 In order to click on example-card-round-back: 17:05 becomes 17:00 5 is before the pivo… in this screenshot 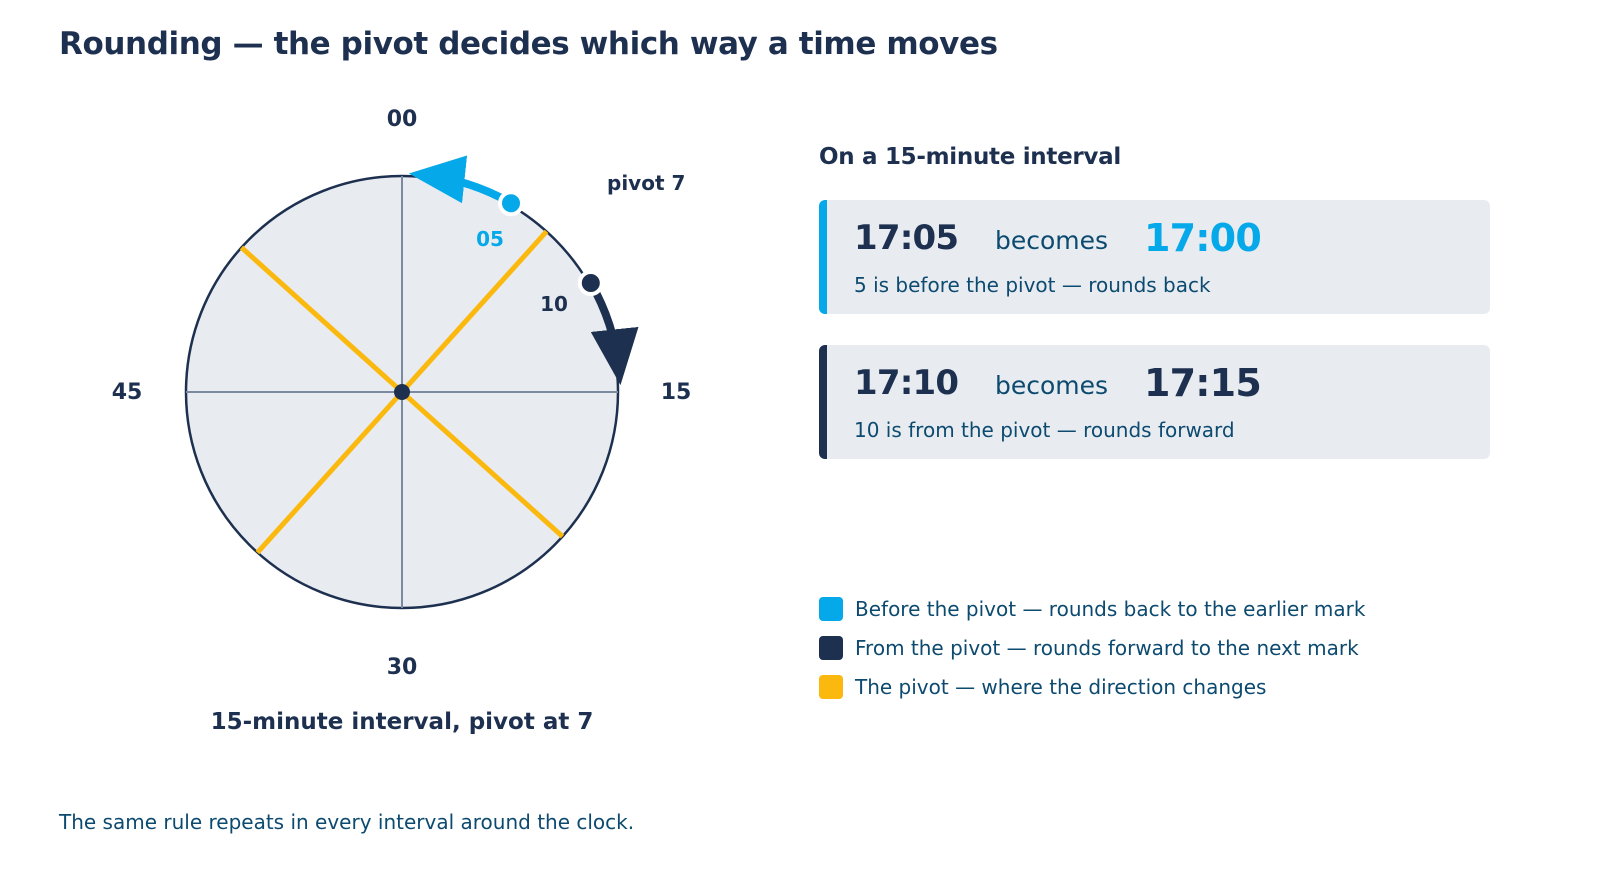, I will do `click(1154, 257)`.